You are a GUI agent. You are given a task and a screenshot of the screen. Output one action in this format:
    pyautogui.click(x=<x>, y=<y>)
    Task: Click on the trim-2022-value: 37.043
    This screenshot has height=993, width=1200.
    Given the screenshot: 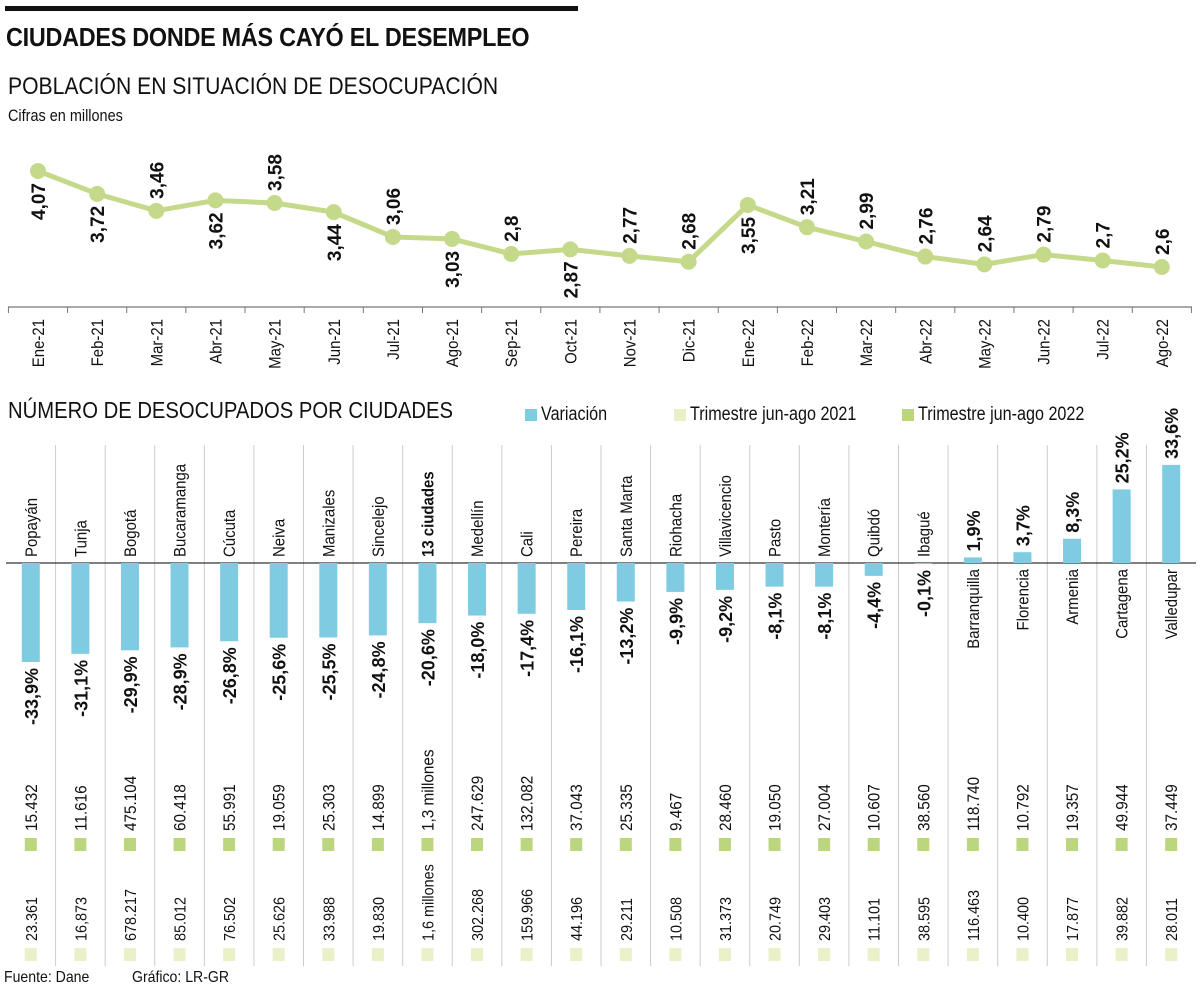 What is the action you would take?
    pyautogui.click(x=576, y=807)
    